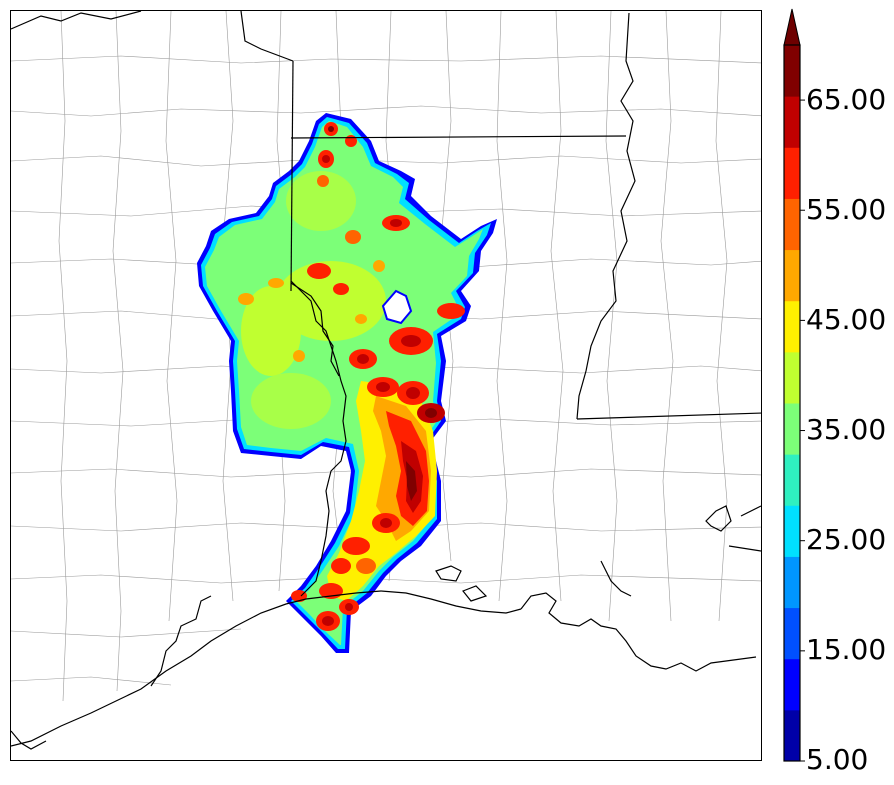 The image size is (894, 785). I want to click on colorbar-extend-arrow, so click(792, 27).